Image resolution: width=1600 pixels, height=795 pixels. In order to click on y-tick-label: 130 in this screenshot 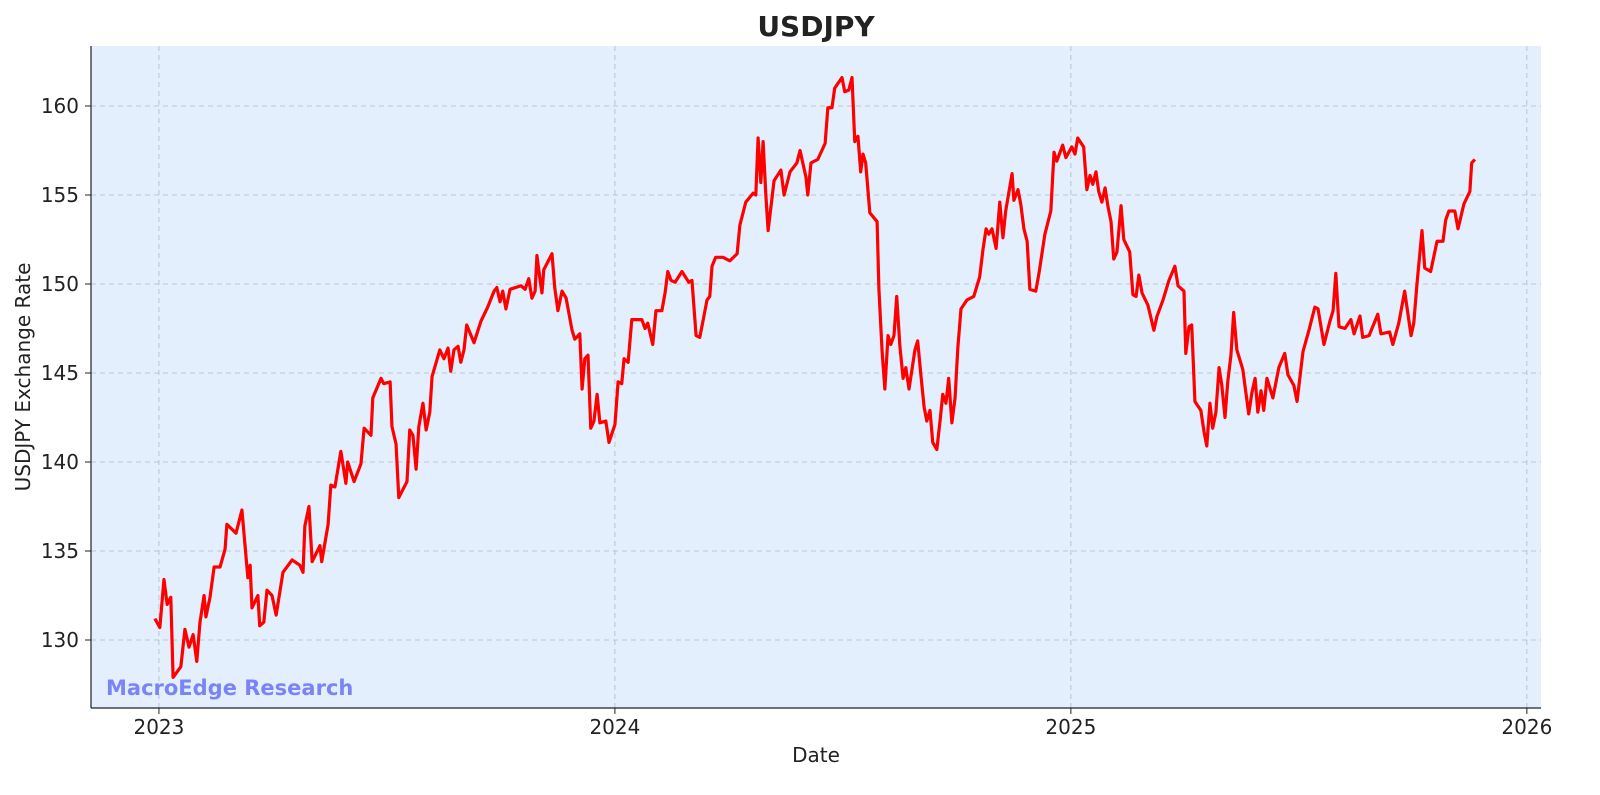, I will do `click(60, 640)`.